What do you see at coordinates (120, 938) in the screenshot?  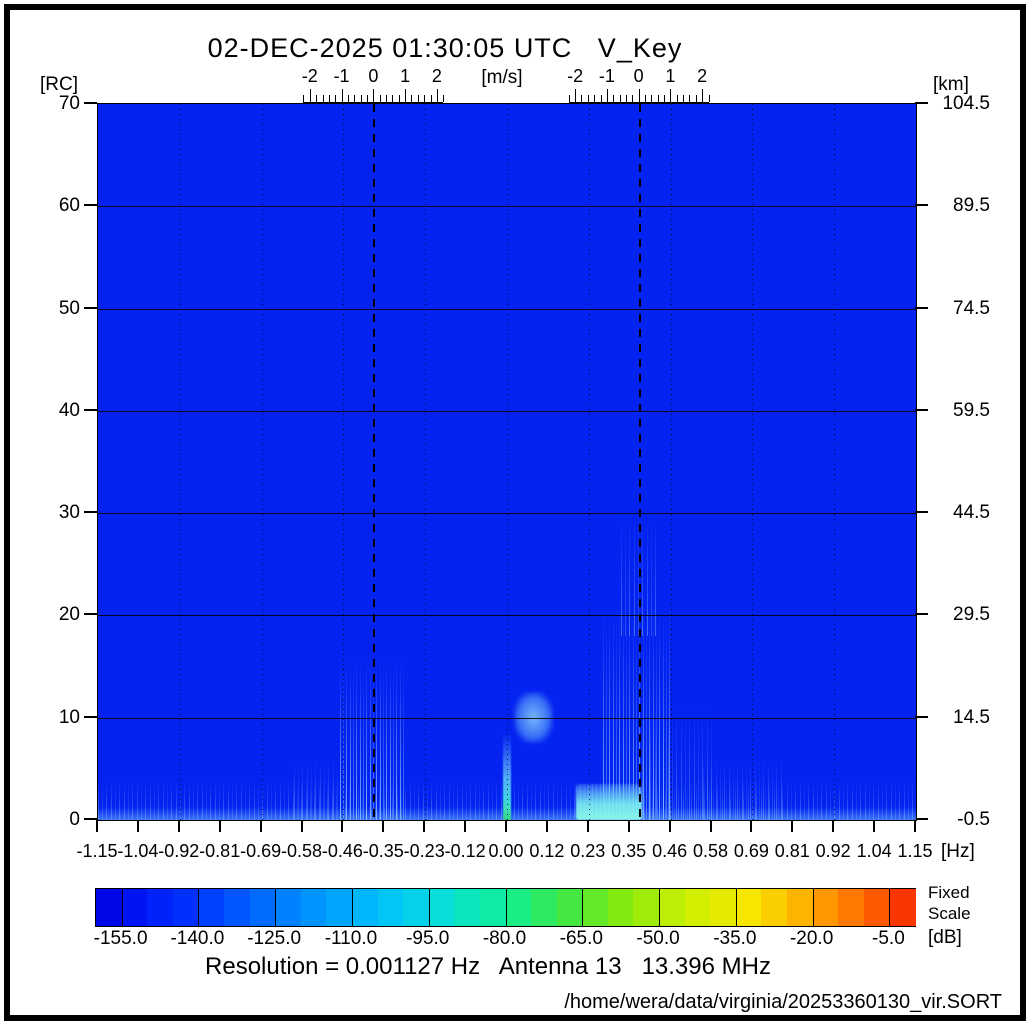 I see `colorbar-tick-label: -155.0` at bounding box center [120, 938].